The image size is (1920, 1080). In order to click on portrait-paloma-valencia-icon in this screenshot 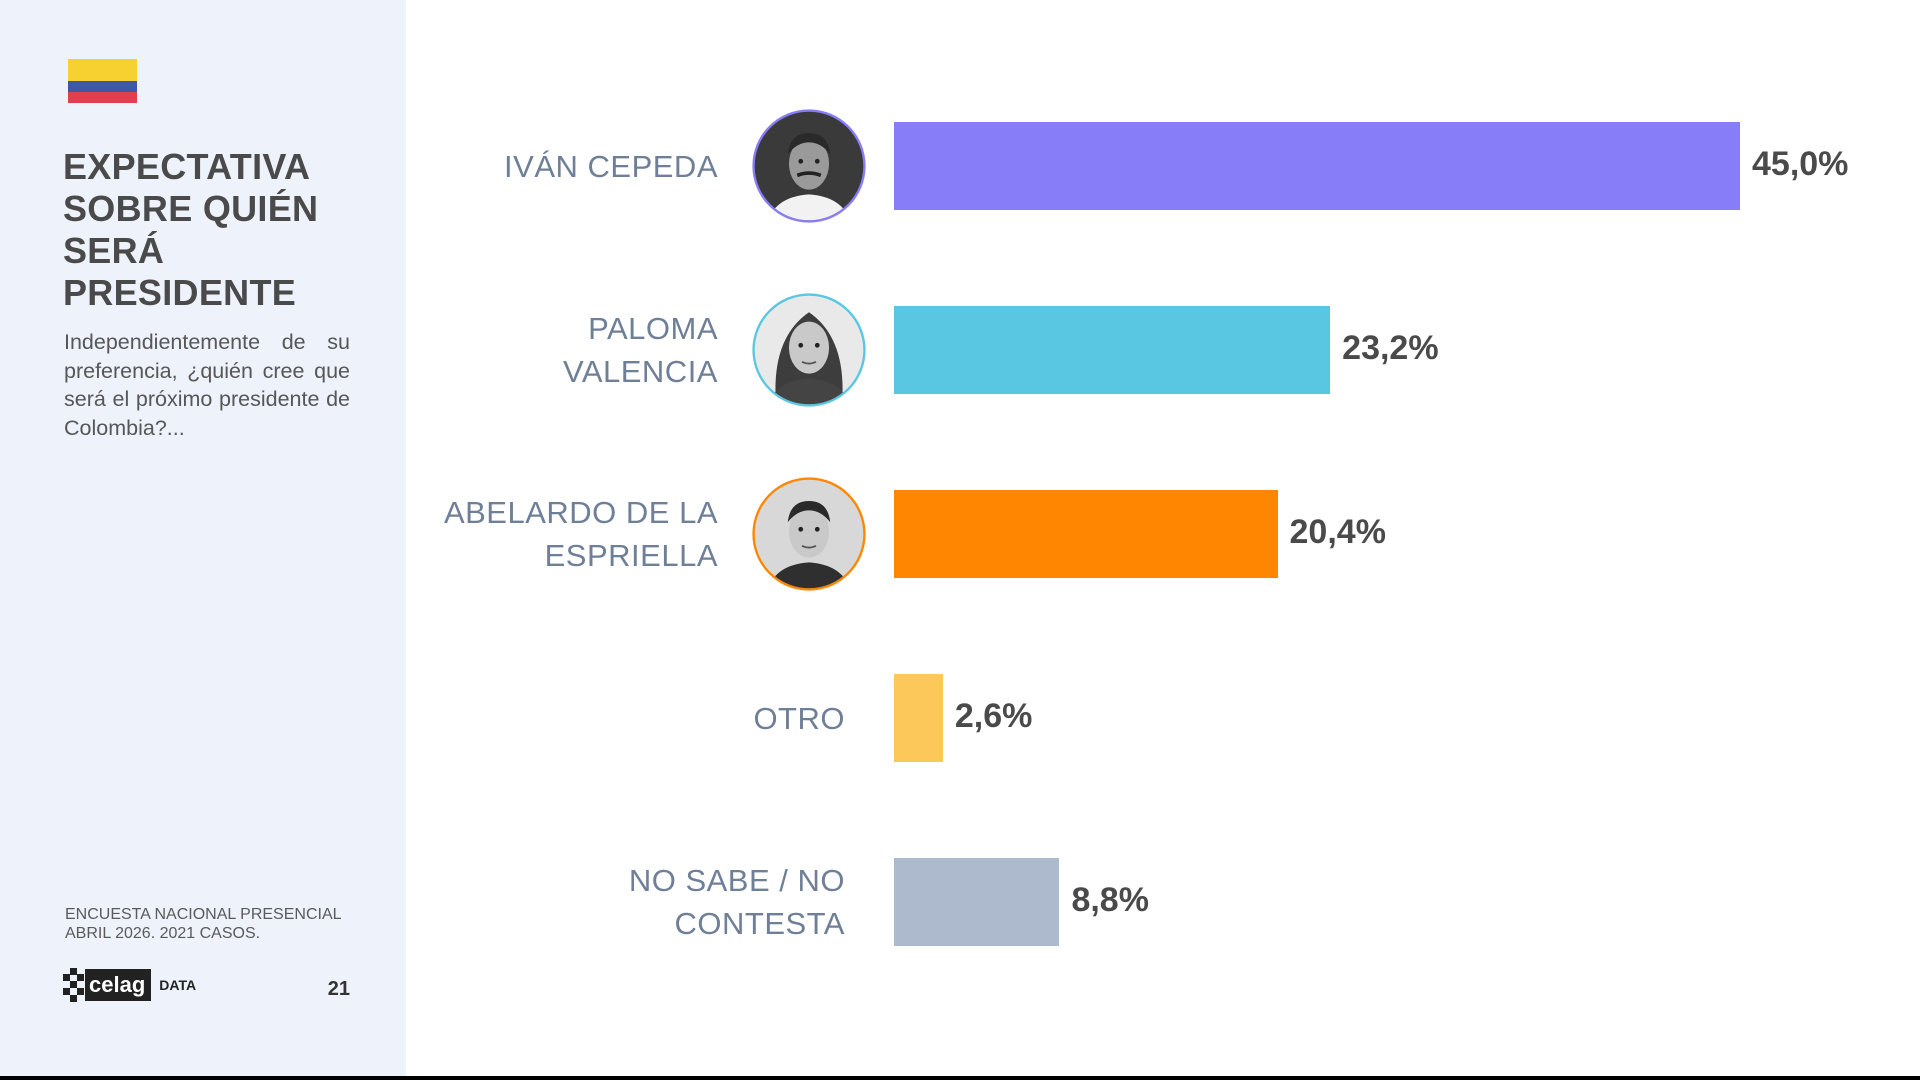, I will do `click(809, 350)`.